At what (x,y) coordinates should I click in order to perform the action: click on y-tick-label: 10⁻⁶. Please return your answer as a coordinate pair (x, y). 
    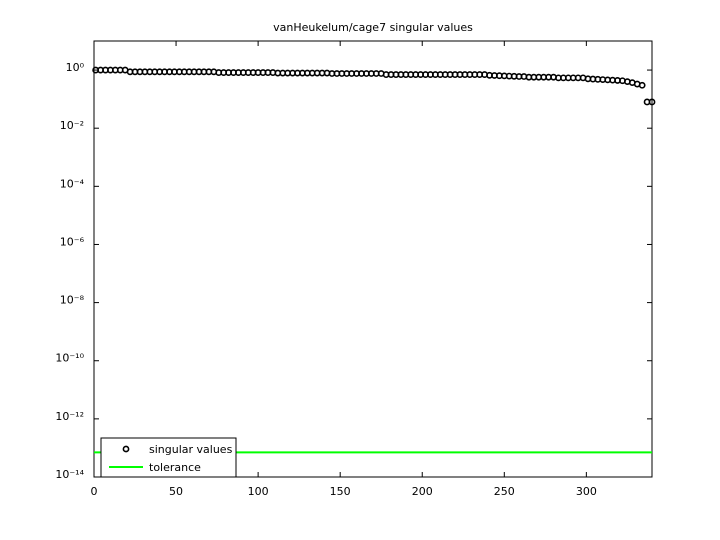
    Looking at the image, I should click on (72, 241).